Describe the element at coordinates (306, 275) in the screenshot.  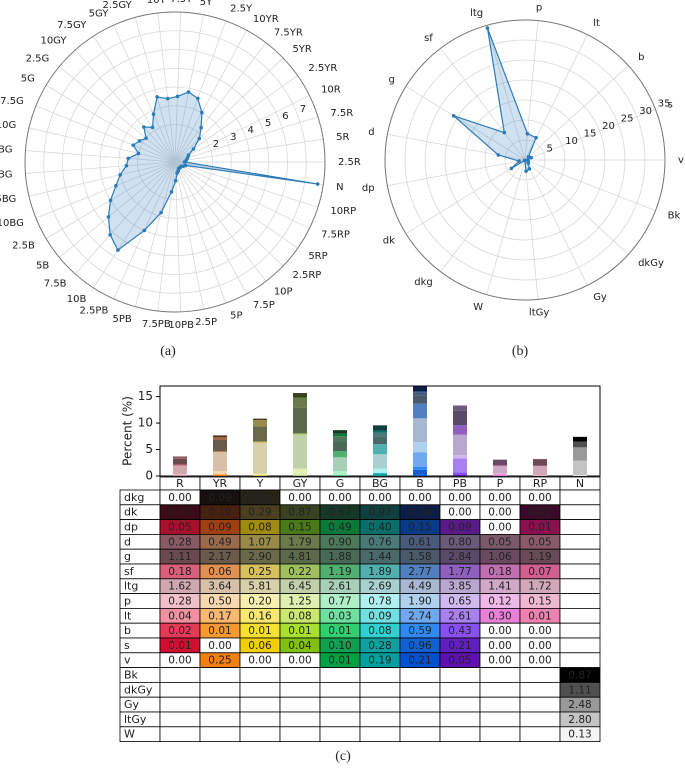
I see `category-label: 2.5RP` at that location.